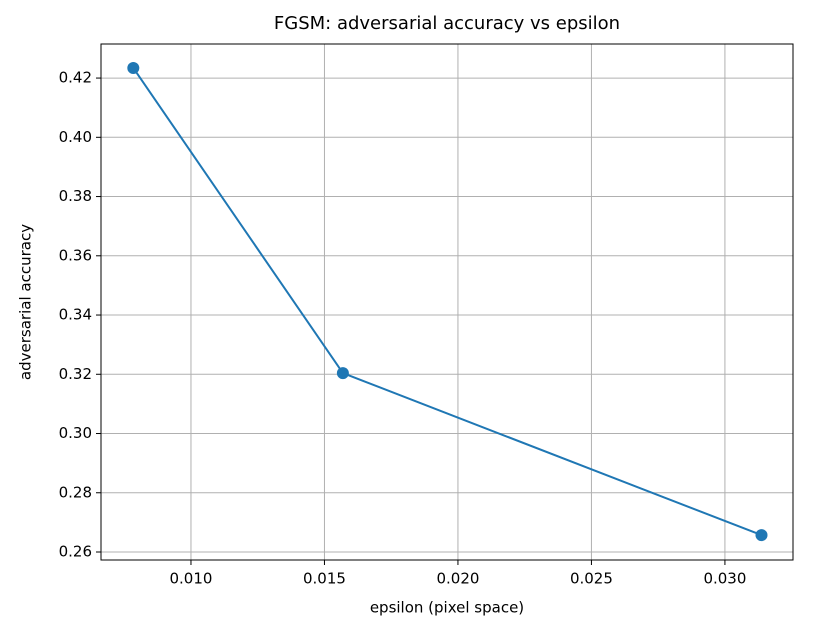  What do you see at coordinates (324, 579) in the screenshot?
I see `x-tick-label: 0.015` at bounding box center [324, 579].